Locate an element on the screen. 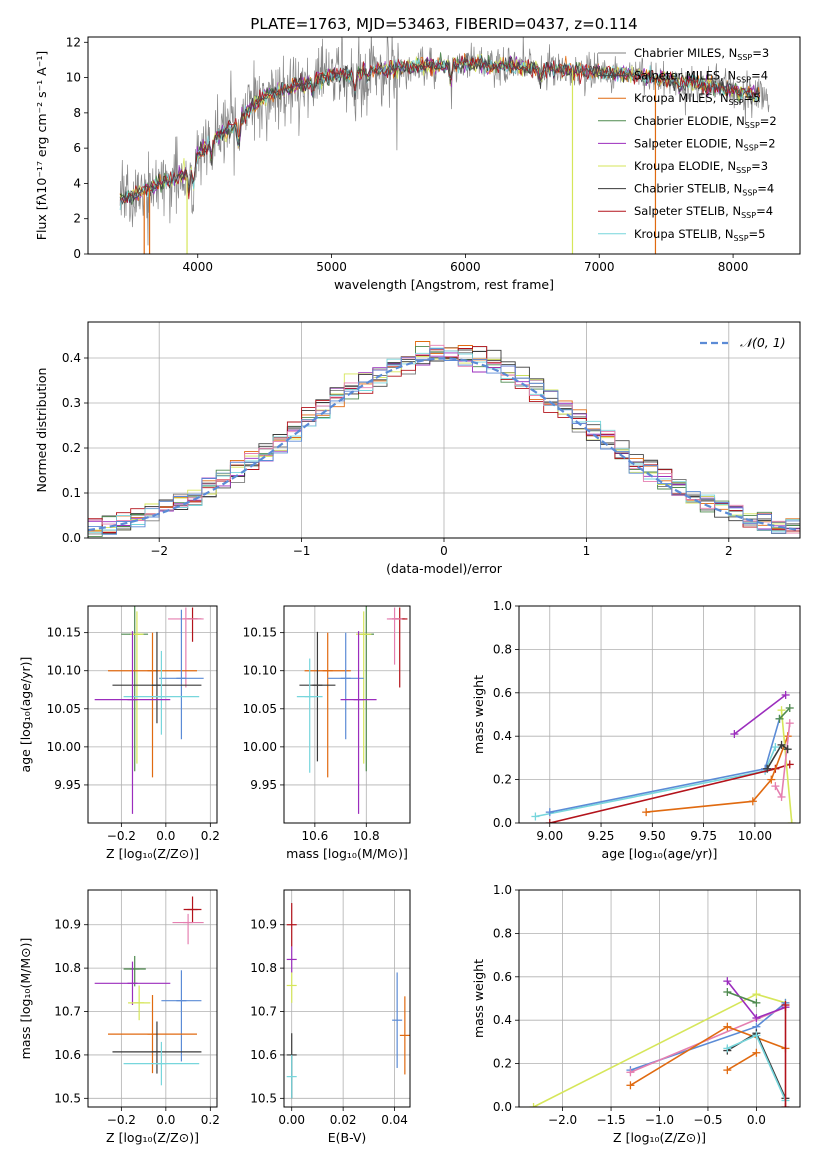 The width and height of the screenshot is (819, 1170). normal-distribution-curve is located at coordinates (444, 444).